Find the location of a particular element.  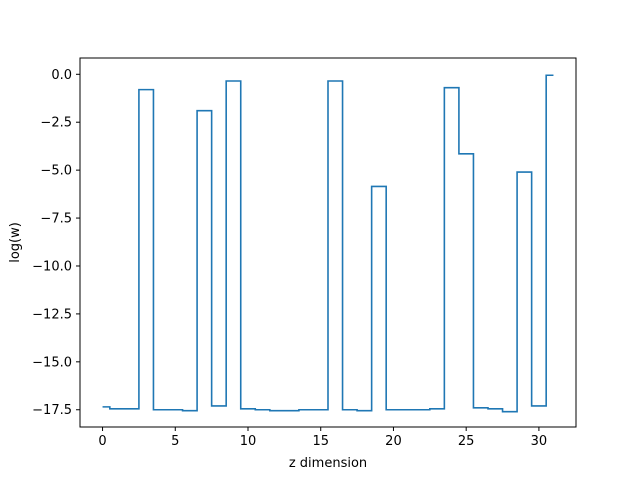

x-ticks: 0 5 10 15 20 25 30 is located at coordinates (322, 438).